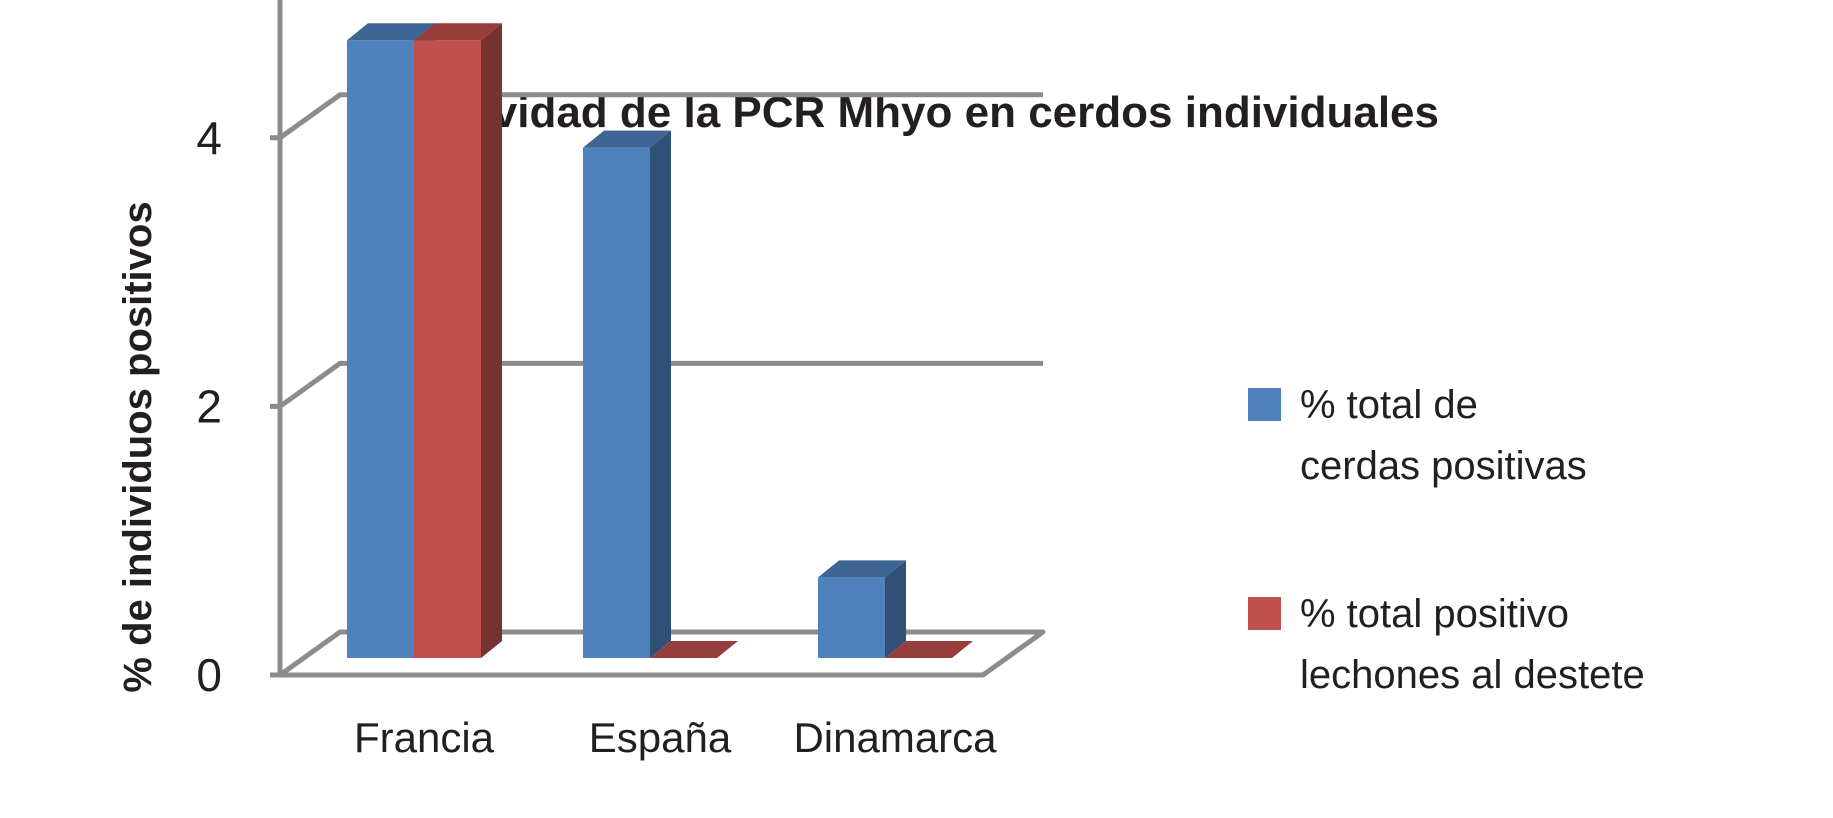 This screenshot has height=818, width=1833. What do you see at coordinates (209, 138) in the screenshot?
I see `y-tick-label: 4` at bounding box center [209, 138].